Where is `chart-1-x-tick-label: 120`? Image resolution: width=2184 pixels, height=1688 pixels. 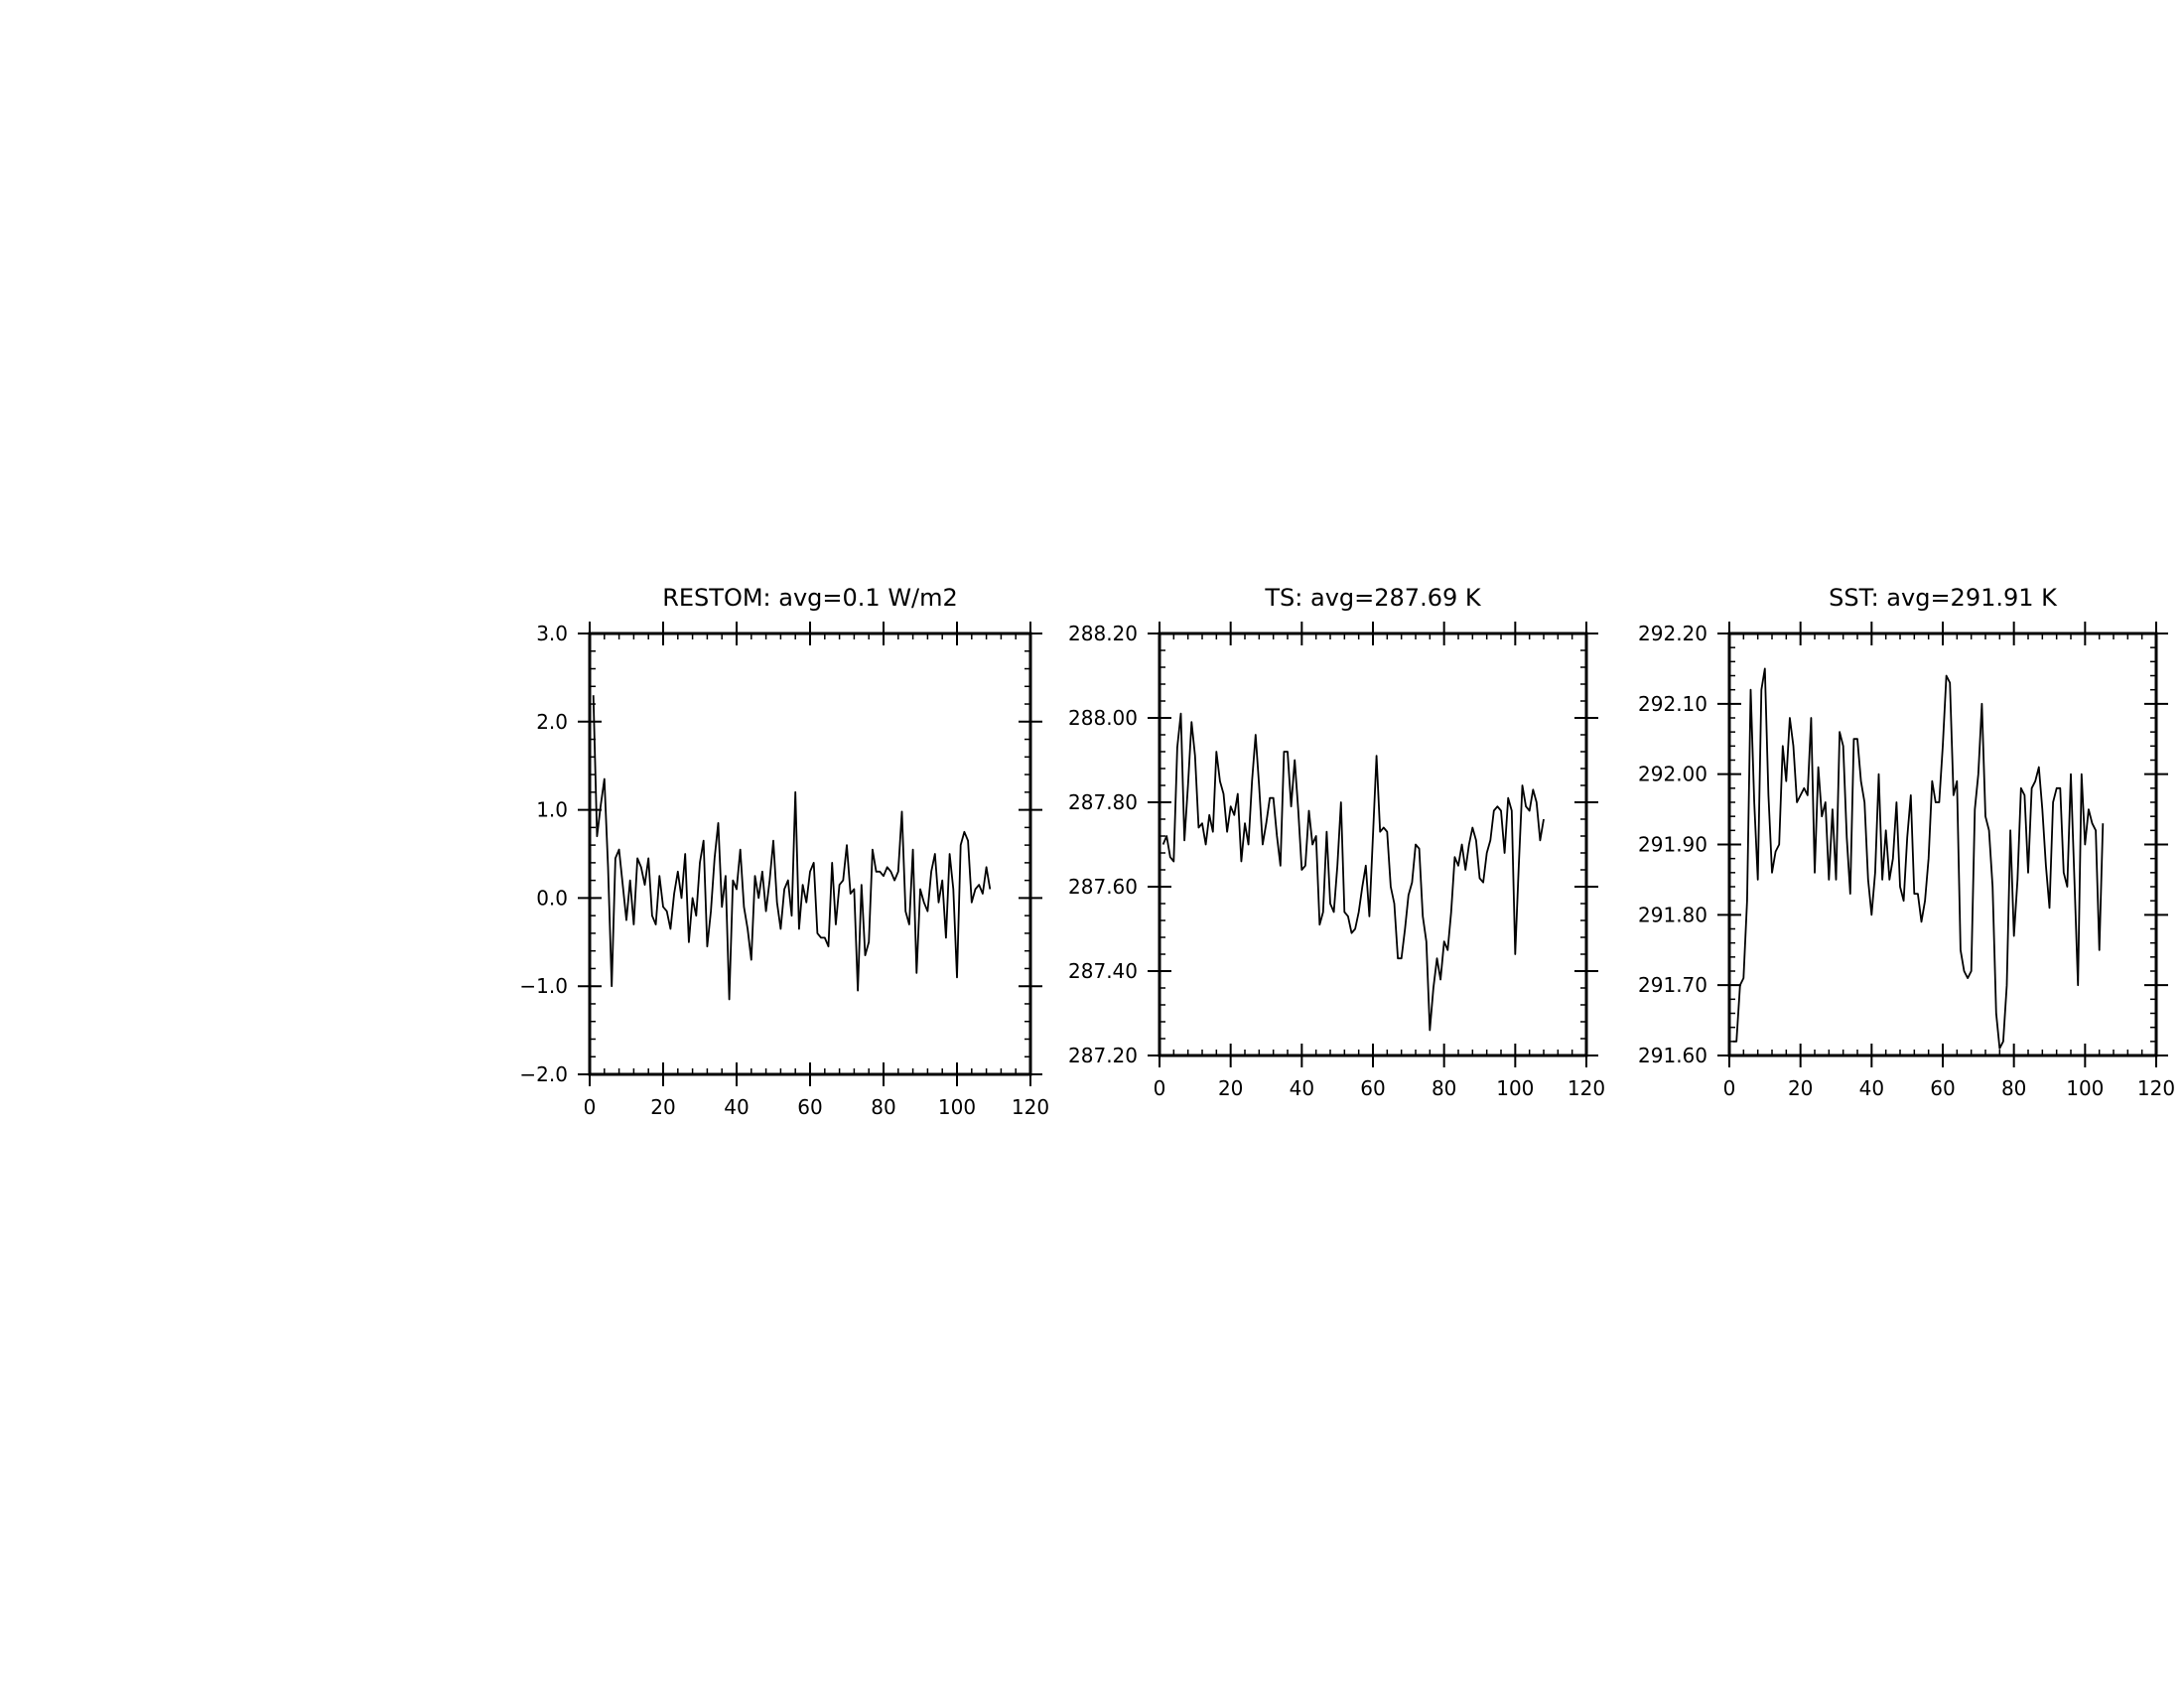 chart-1-x-tick-label: 120 is located at coordinates (1030, 1107).